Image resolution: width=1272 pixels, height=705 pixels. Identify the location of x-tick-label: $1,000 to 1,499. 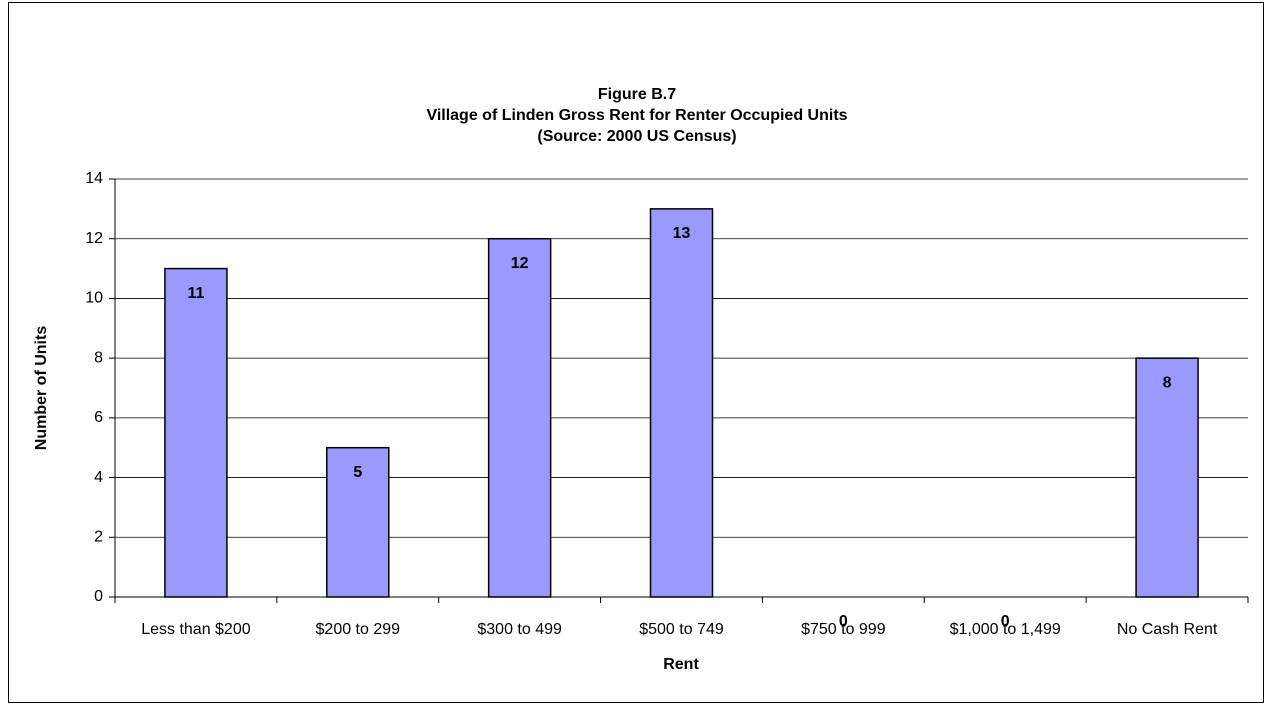
(1005, 629).